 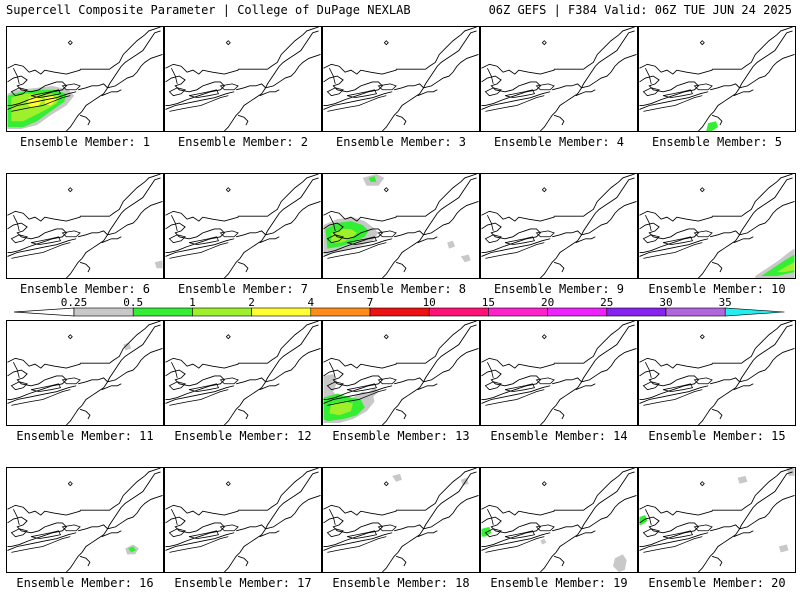 What do you see at coordinates (74, 302) in the screenshot?
I see `colorbar-tick-label: 0.25` at bounding box center [74, 302].